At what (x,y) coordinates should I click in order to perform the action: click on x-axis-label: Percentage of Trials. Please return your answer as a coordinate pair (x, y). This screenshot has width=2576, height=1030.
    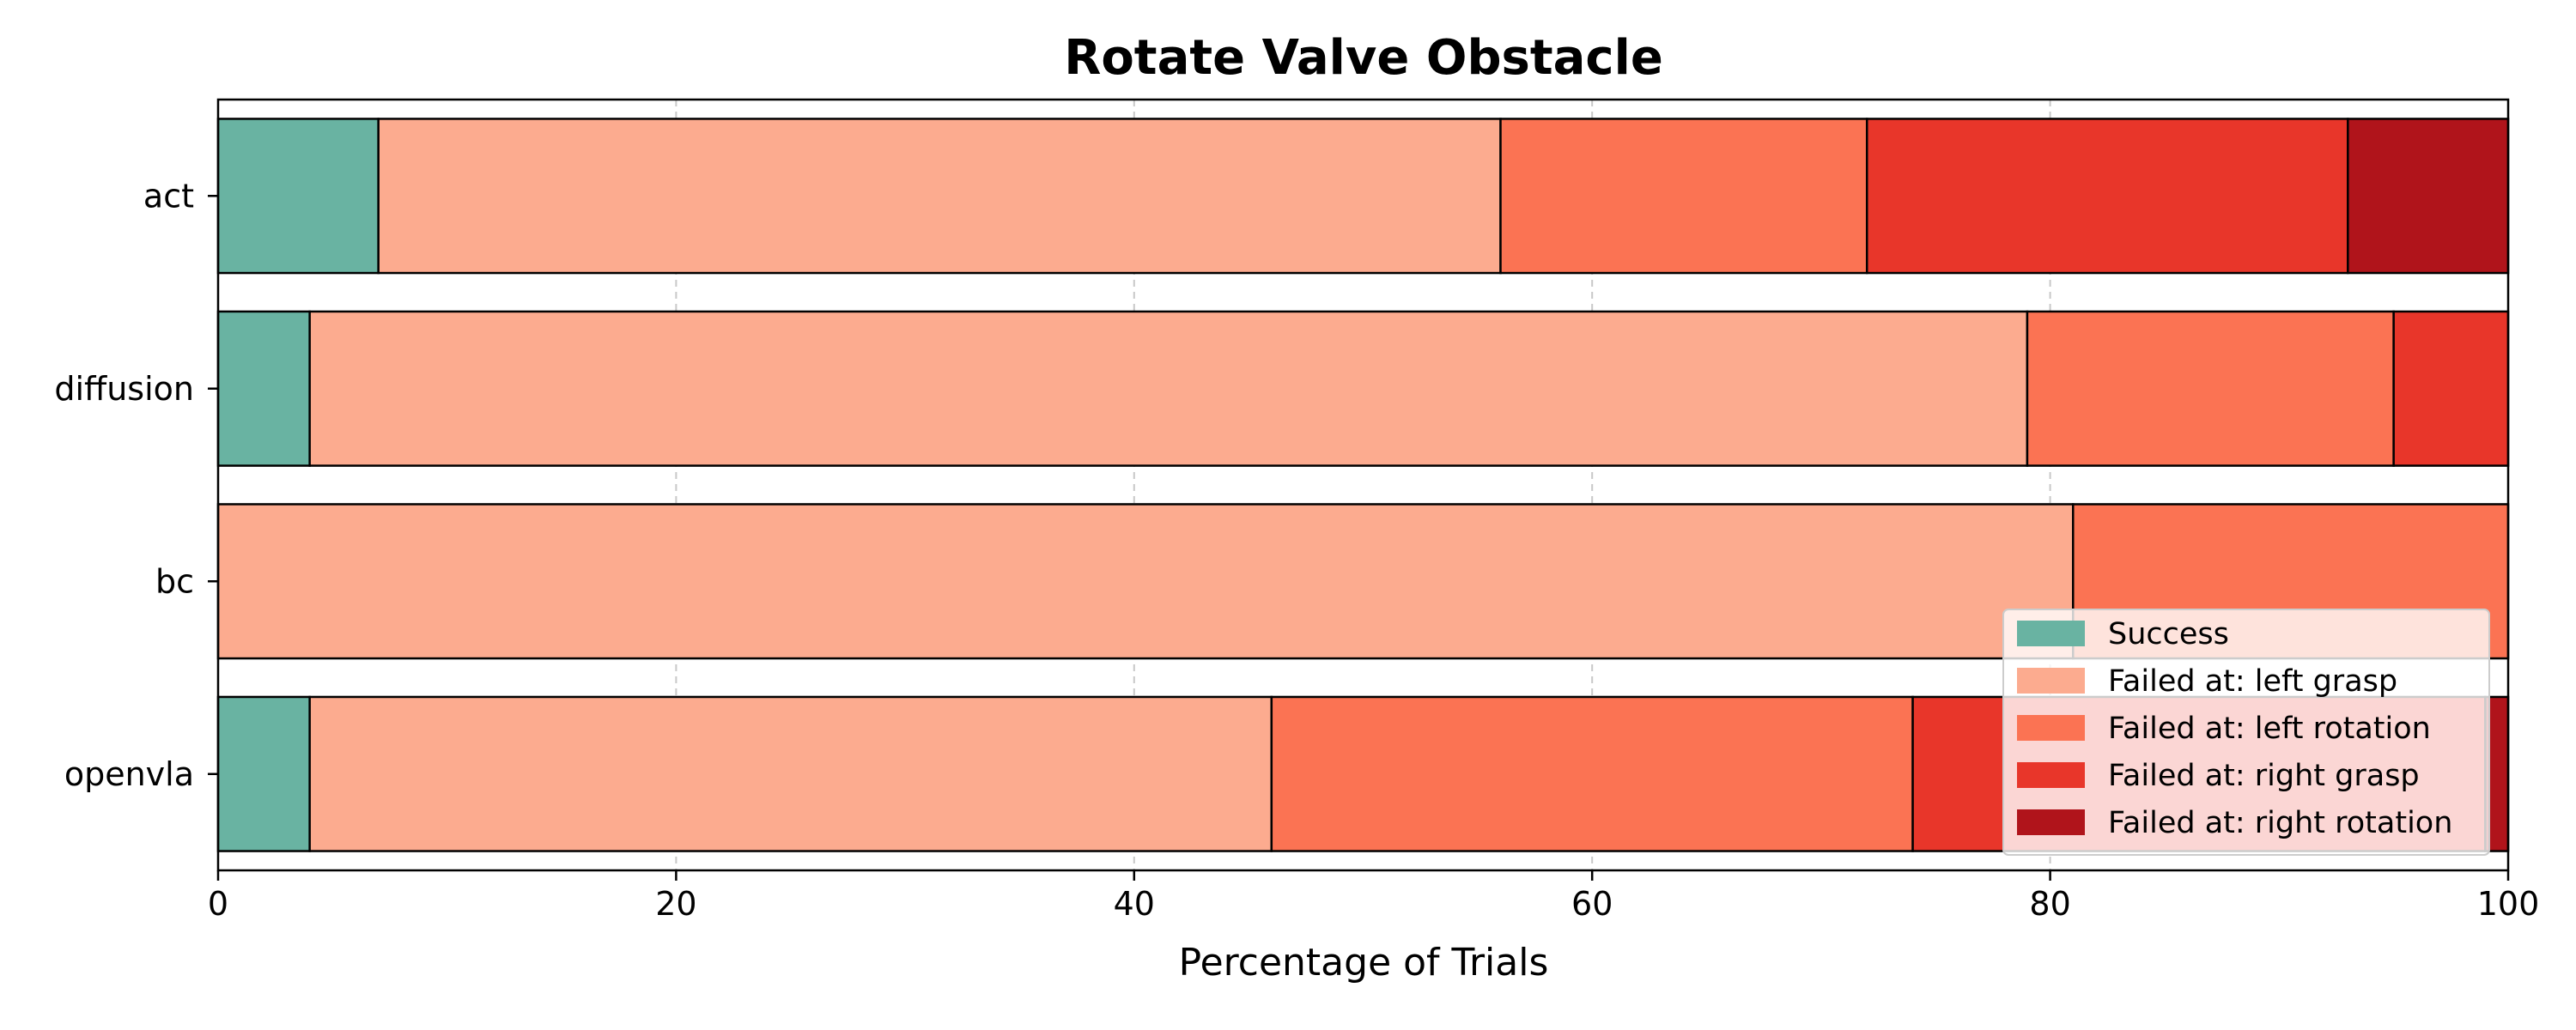
    Looking at the image, I should click on (1364, 963).